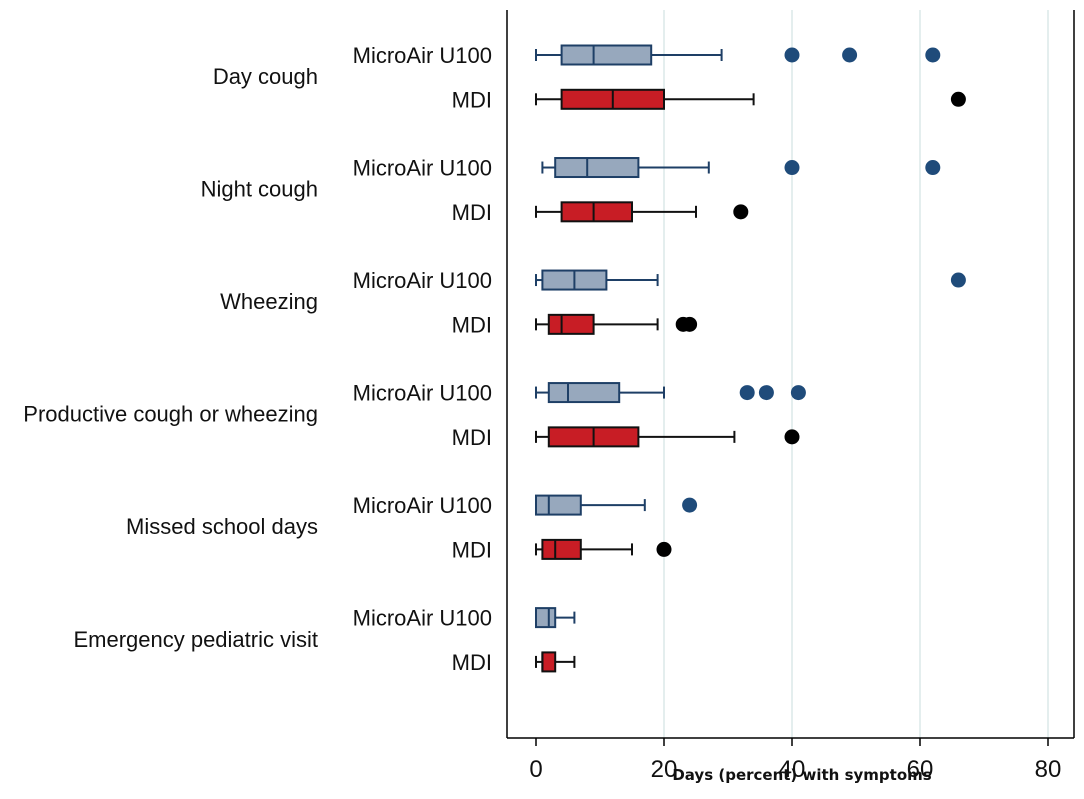  I want to click on category-label-4: Missed school days, so click(222, 526).